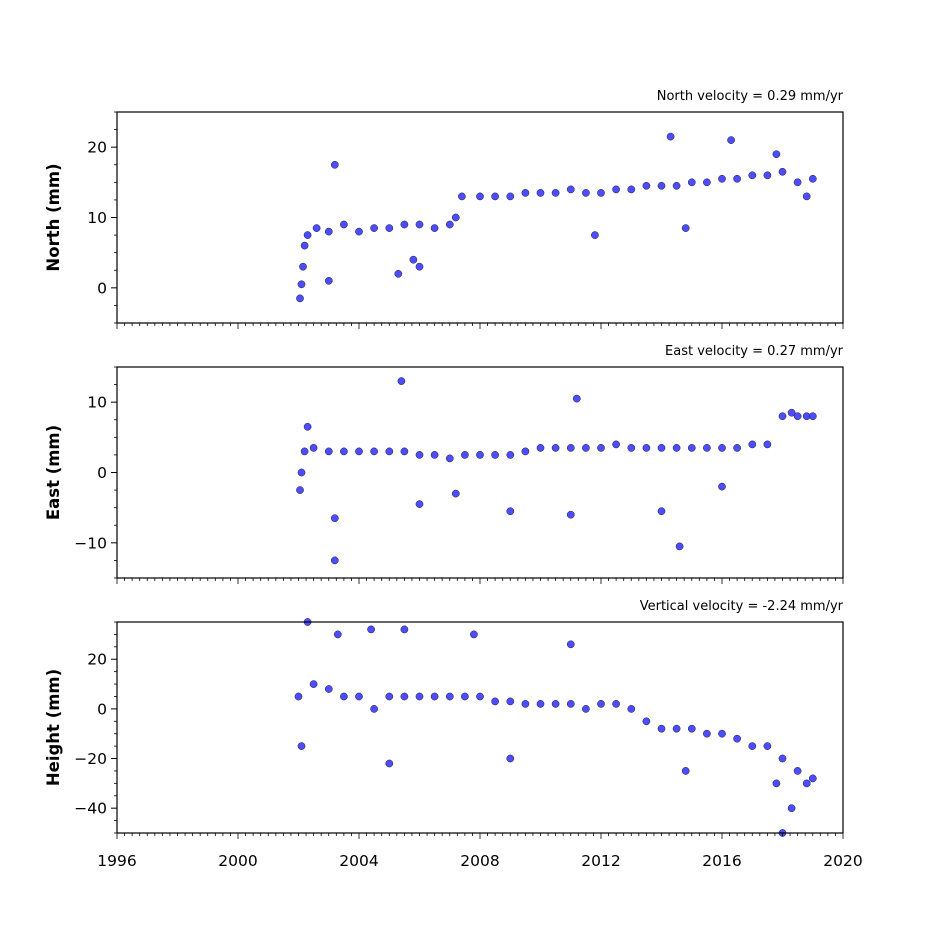  Describe the element at coordinates (97, 660) in the screenshot. I see `height-y-tick-label: 20` at that location.